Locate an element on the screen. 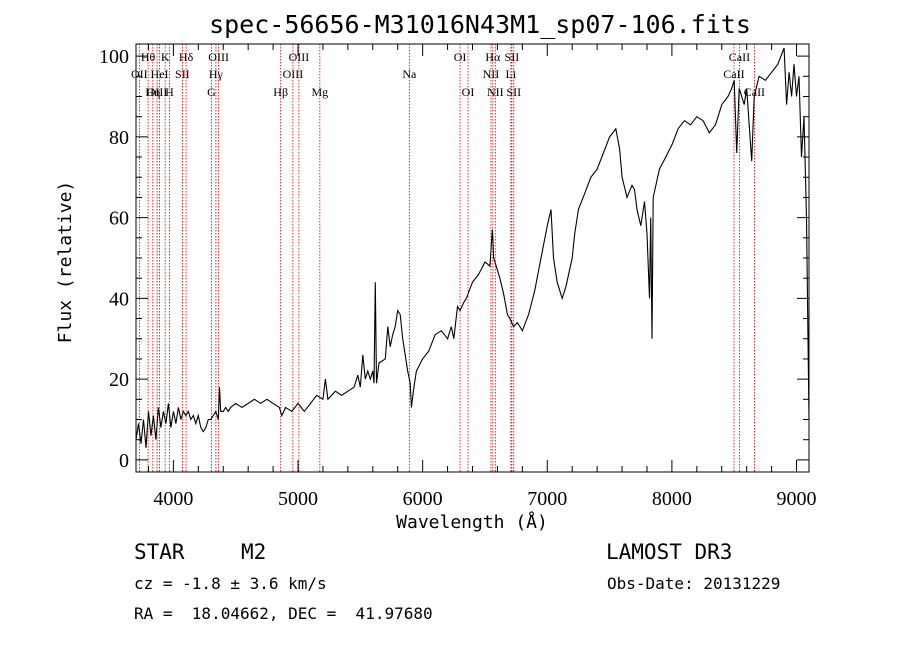 This screenshot has width=900, height=649. x-tick-label: 9000 is located at coordinates (797, 499).